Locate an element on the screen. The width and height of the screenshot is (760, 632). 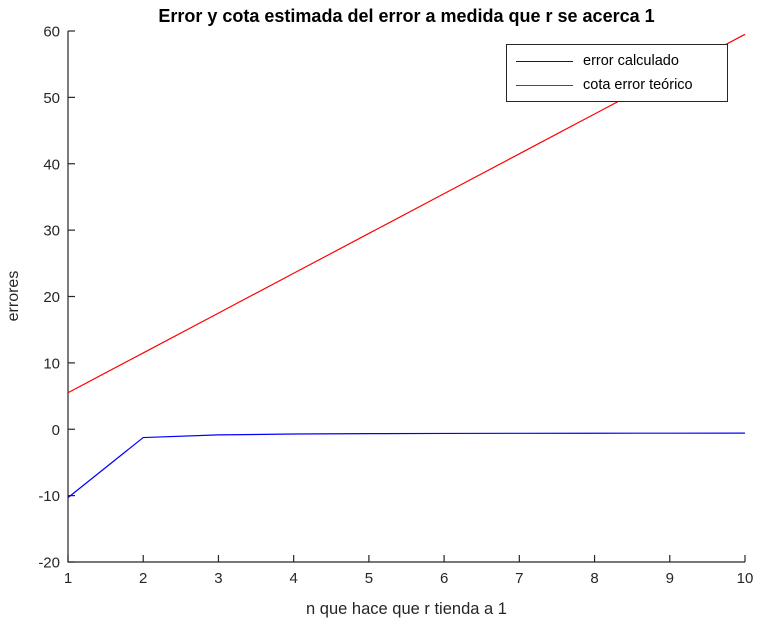
legend-label: cota error teórico is located at coordinates (638, 85).